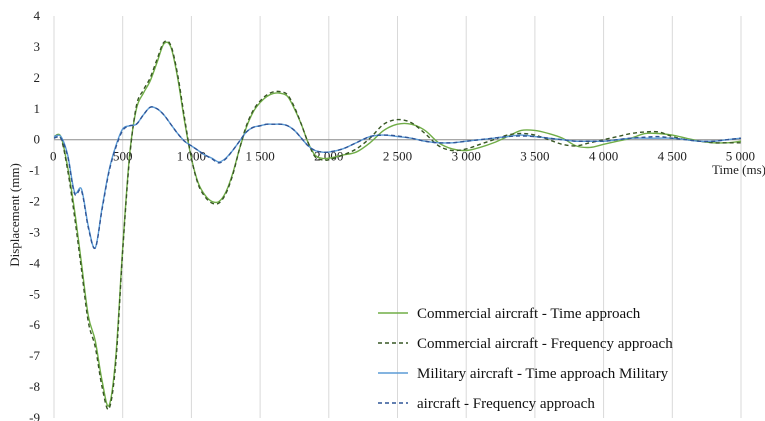  Describe the element at coordinates (672, 156) in the screenshot. I see `x-tick-label-9: 4 500` at that location.